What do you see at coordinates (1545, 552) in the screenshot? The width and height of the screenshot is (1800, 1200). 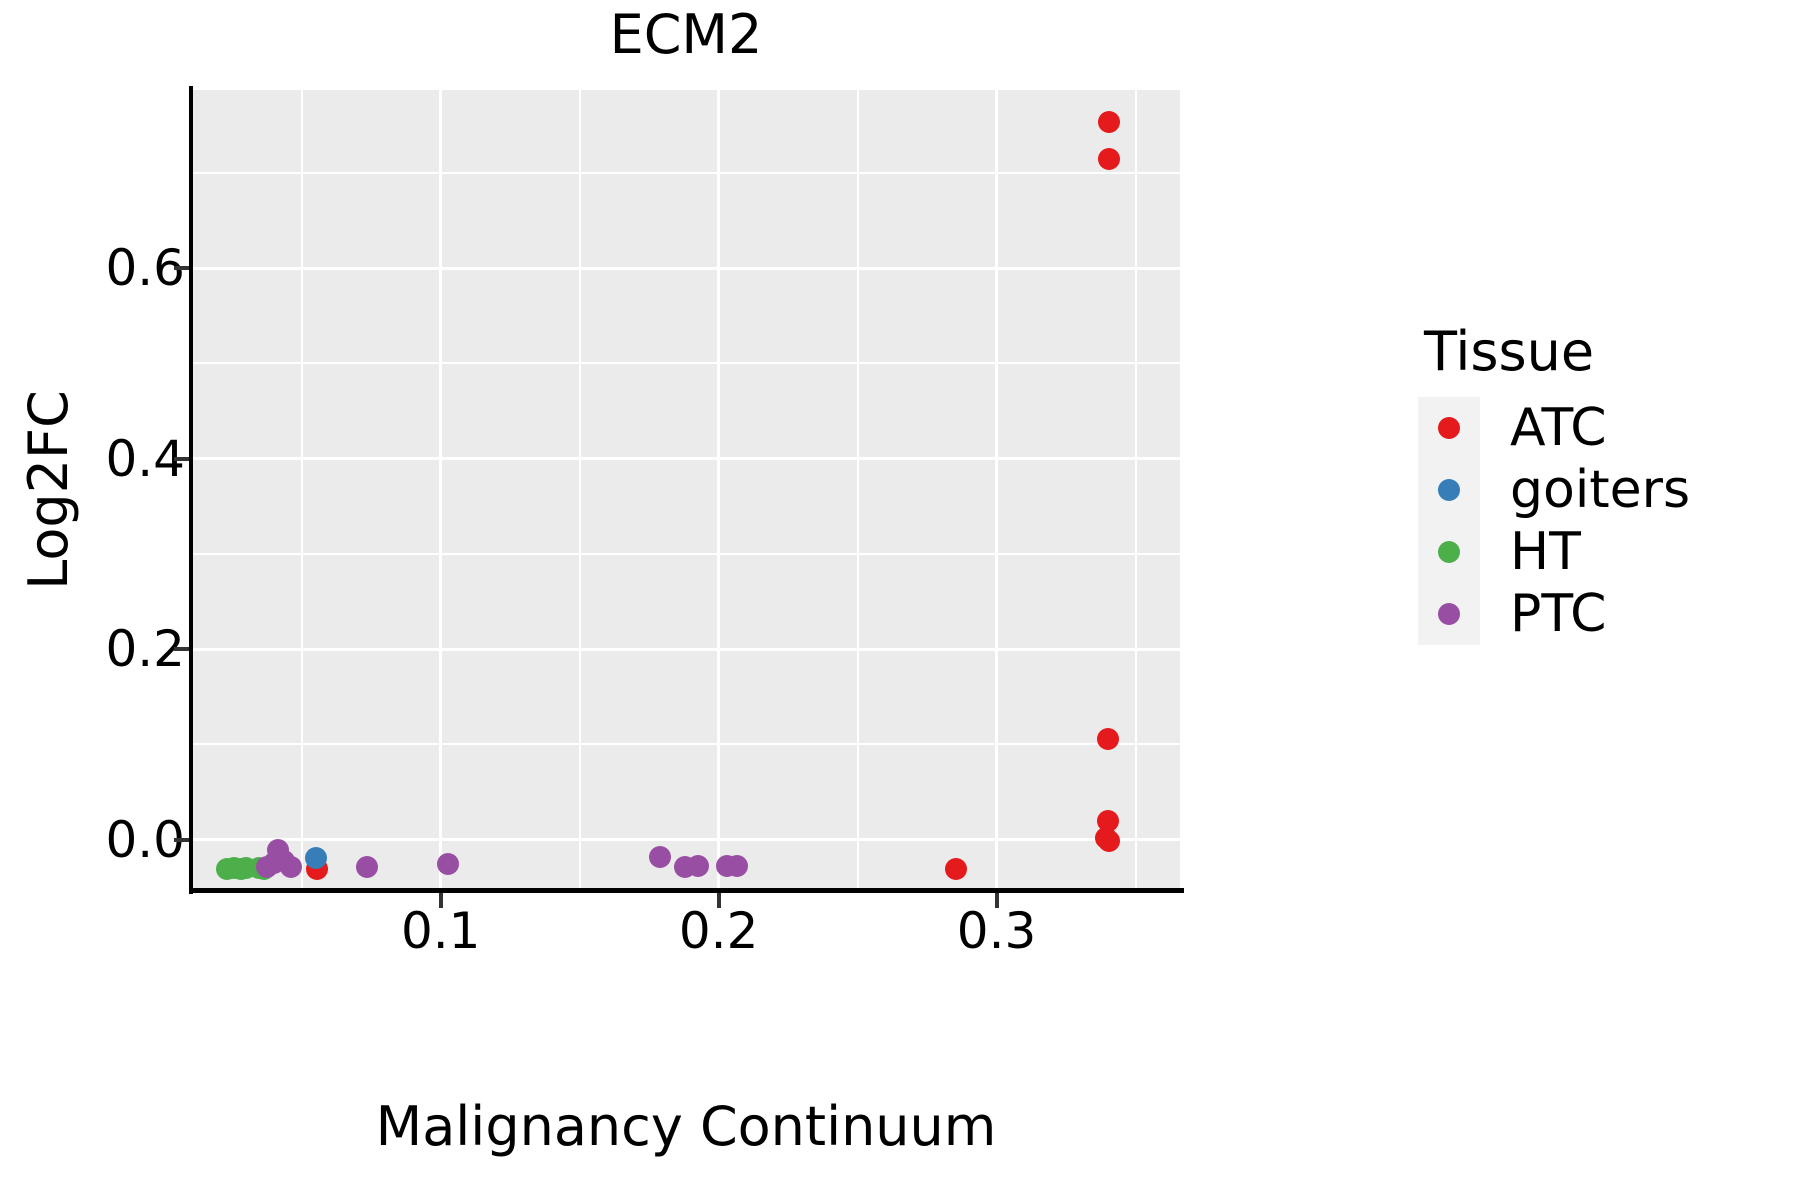 I see `legend-item-label: HT` at bounding box center [1545, 552].